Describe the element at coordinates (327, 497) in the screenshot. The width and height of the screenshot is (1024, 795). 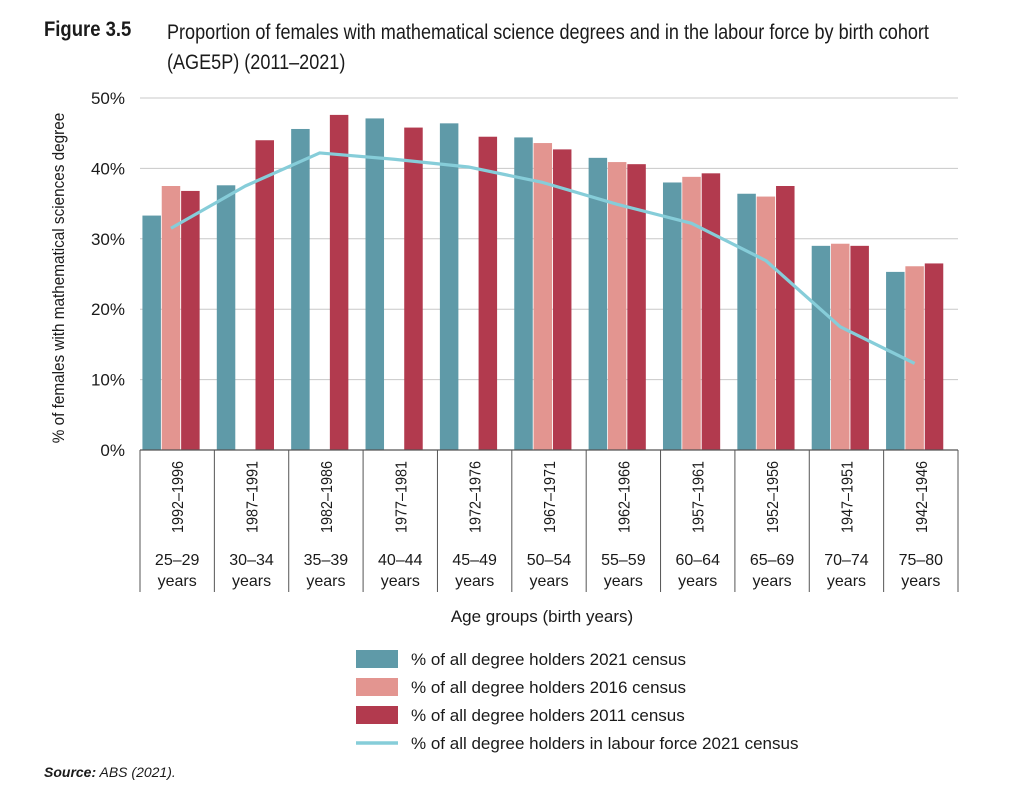
I see `x-tick-birth-years: 1982–1986` at that location.